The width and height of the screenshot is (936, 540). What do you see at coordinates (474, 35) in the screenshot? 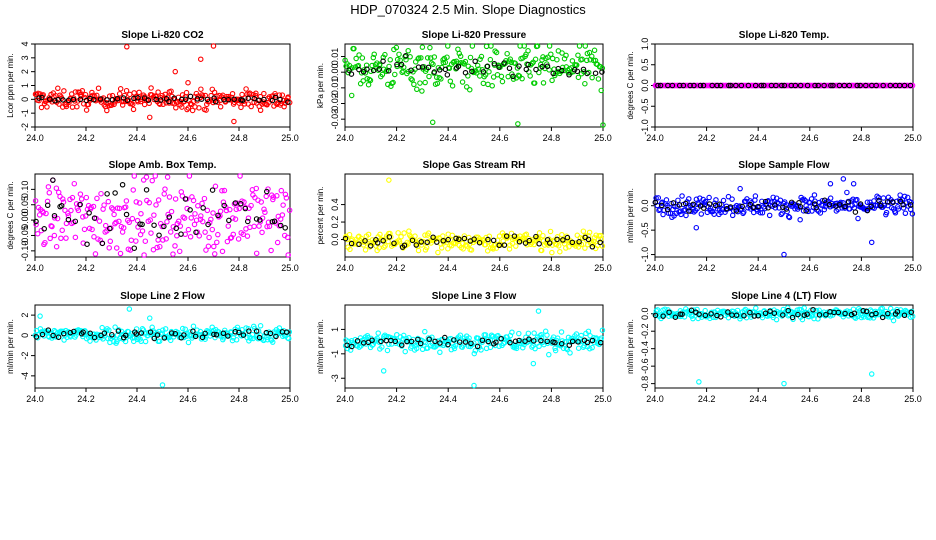
I see `panel-title: Slope Li-820 Pressure` at bounding box center [474, 35].